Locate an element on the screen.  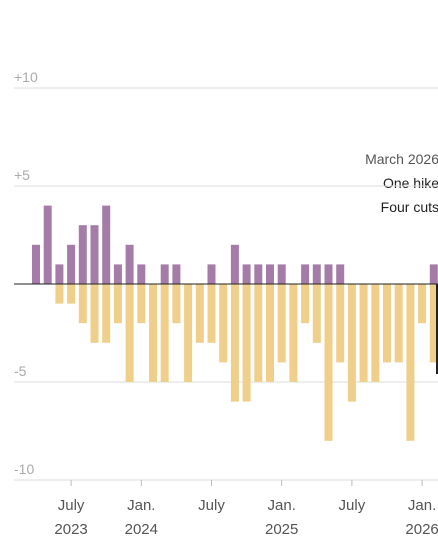
y-tick-label: -5 is located at coordinates (20, 371).